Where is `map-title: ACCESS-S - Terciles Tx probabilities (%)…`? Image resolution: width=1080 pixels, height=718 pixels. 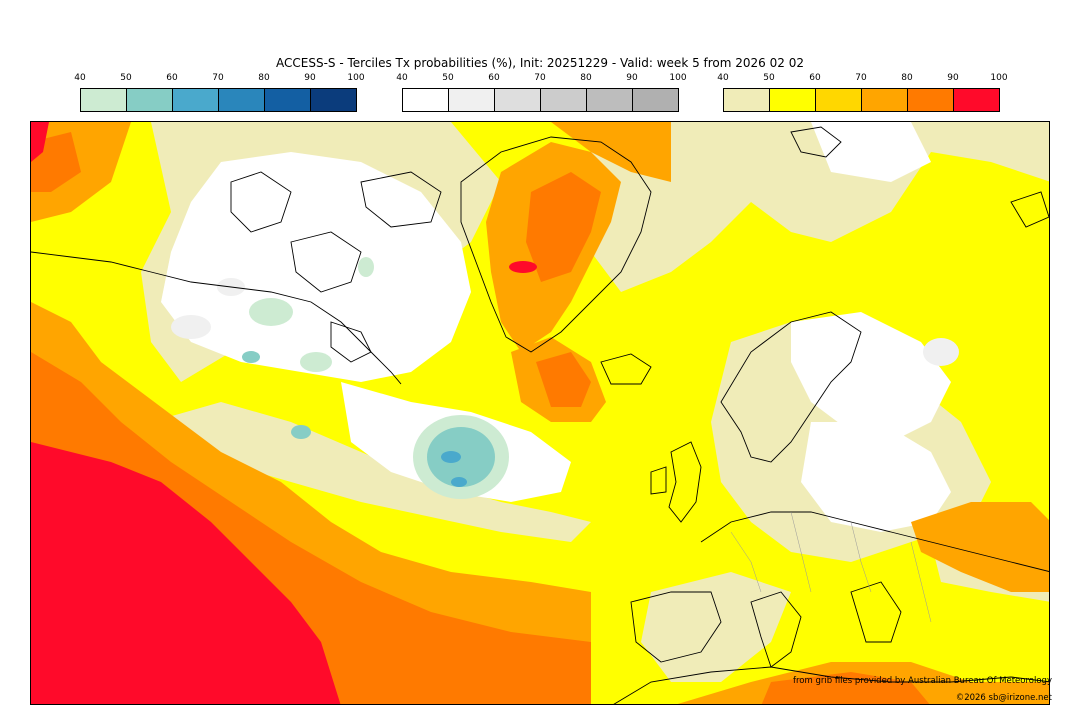 map-title: ACCESS-S - Terciles Tx probabilities (%)… is located at coordinates (540, 63).